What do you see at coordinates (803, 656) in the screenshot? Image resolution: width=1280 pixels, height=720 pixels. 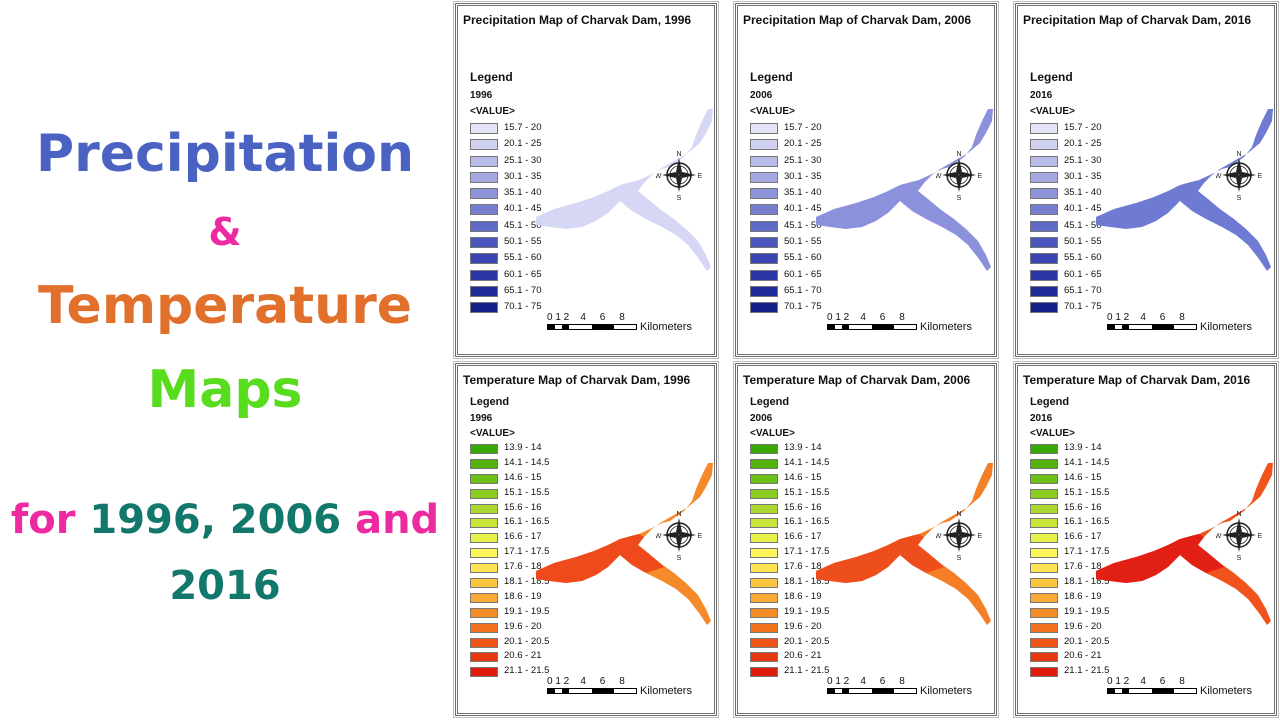 I see `legend-label: 20.6 - 21` at bounding box center [803, 656].